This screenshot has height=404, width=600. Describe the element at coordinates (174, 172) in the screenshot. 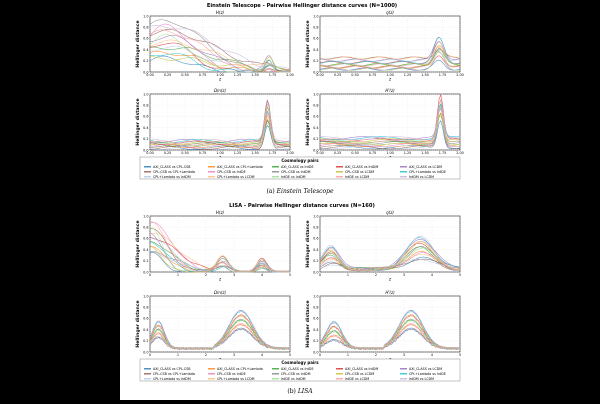

I see `legend-entry: CPL-CSB vs CPL+Lambda` at that location.